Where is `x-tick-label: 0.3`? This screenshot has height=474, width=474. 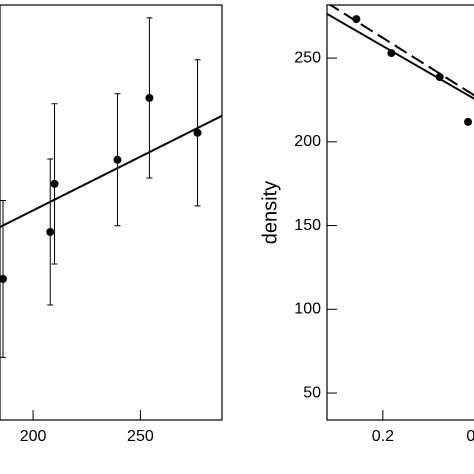 x-tick-label: 0.3 is located at coordinates (470, 436).